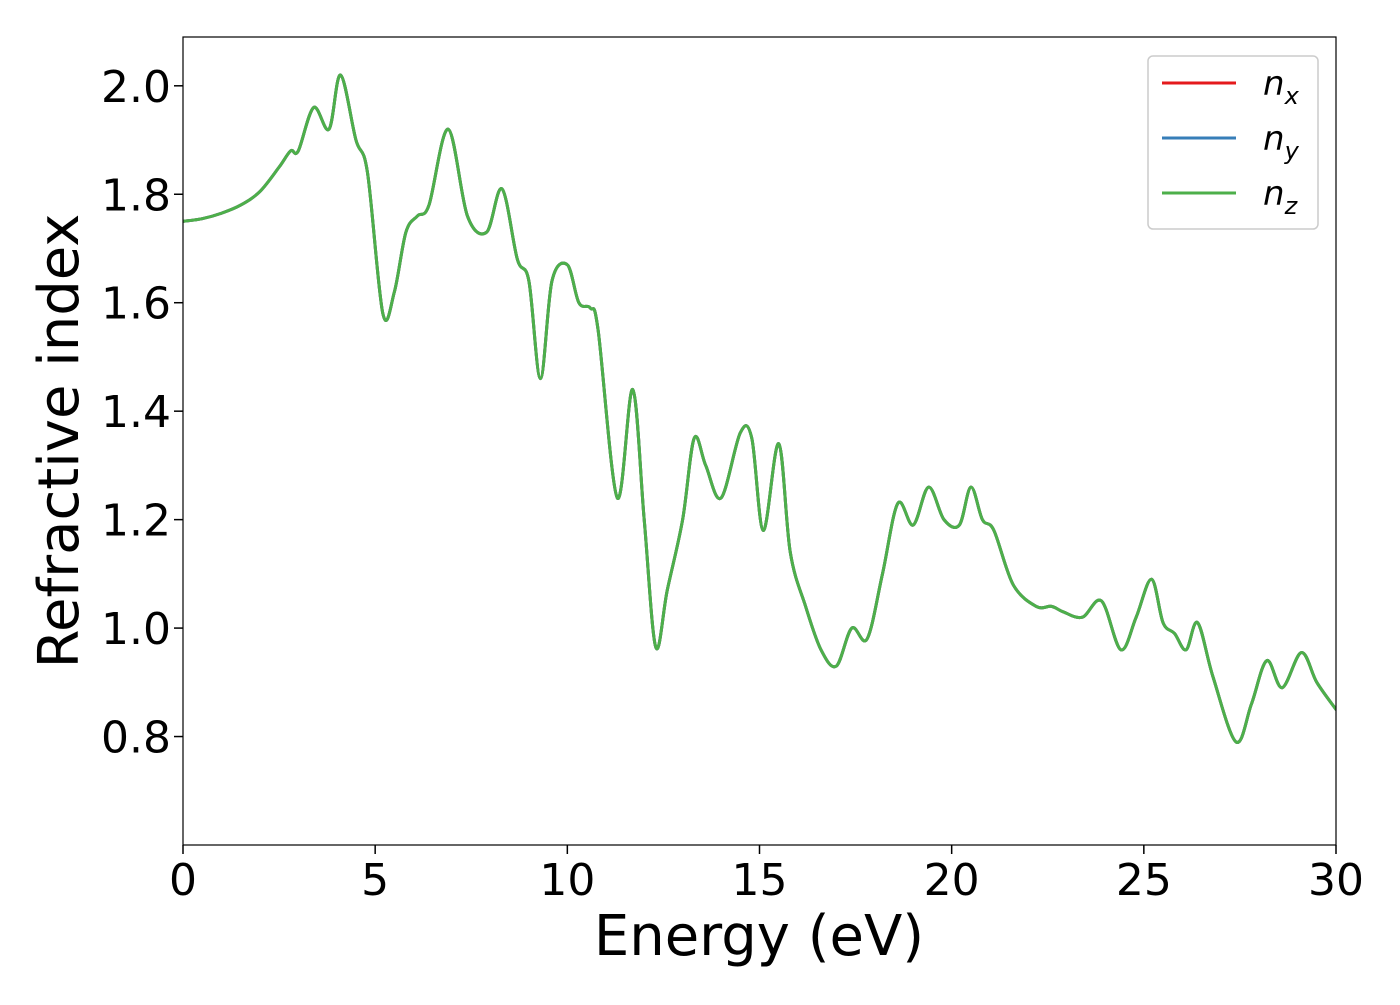 This screenshot has width=1400, height=1005. I want to click on x-axis-title: Energy (eV), so click(759, 936).